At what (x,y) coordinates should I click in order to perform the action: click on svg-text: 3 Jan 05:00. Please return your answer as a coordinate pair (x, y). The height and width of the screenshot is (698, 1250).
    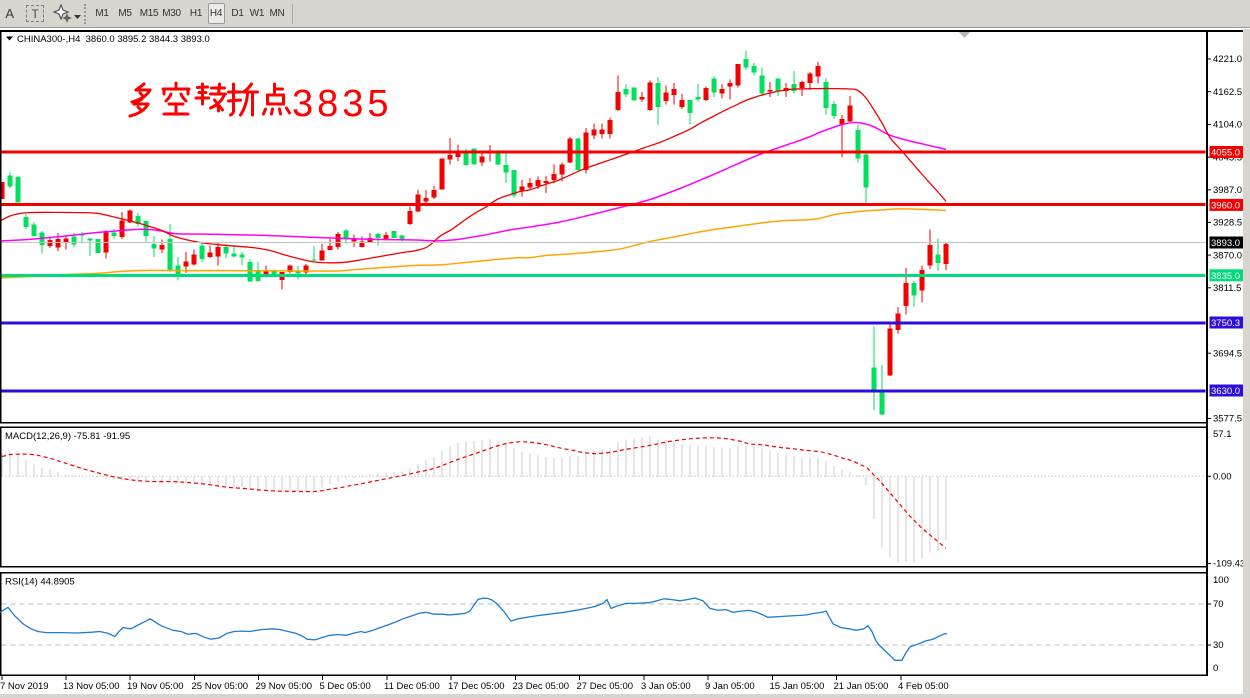
    Looking at the image, I should click on (666, 686).